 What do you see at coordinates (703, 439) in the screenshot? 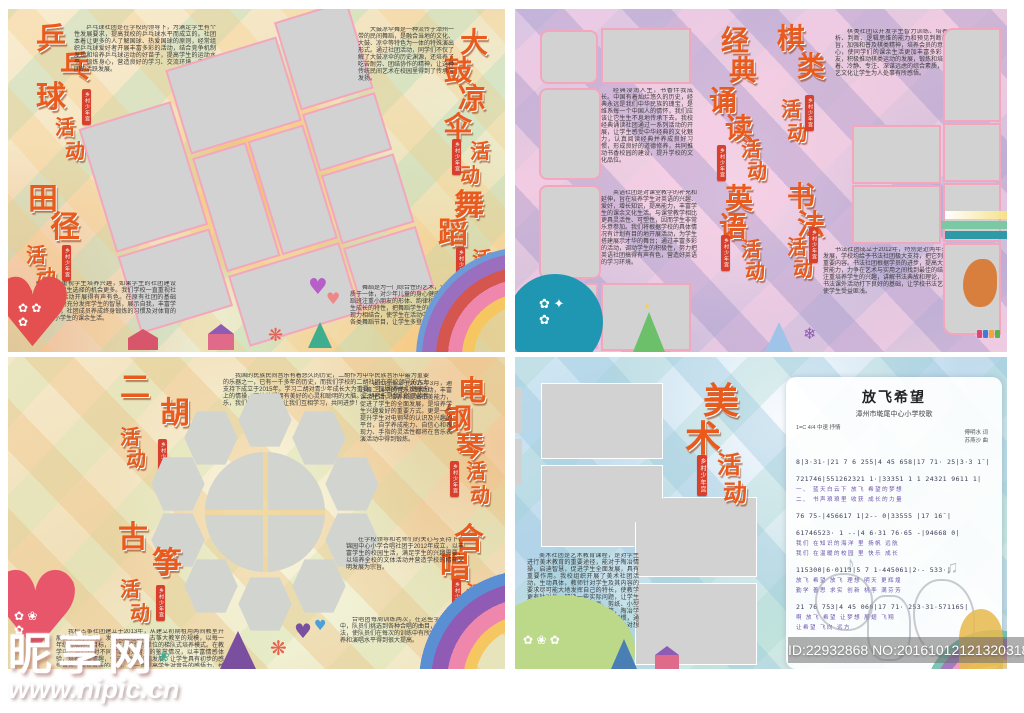
I see `title-meishu-char: 术` at bounding box center [703, 439].